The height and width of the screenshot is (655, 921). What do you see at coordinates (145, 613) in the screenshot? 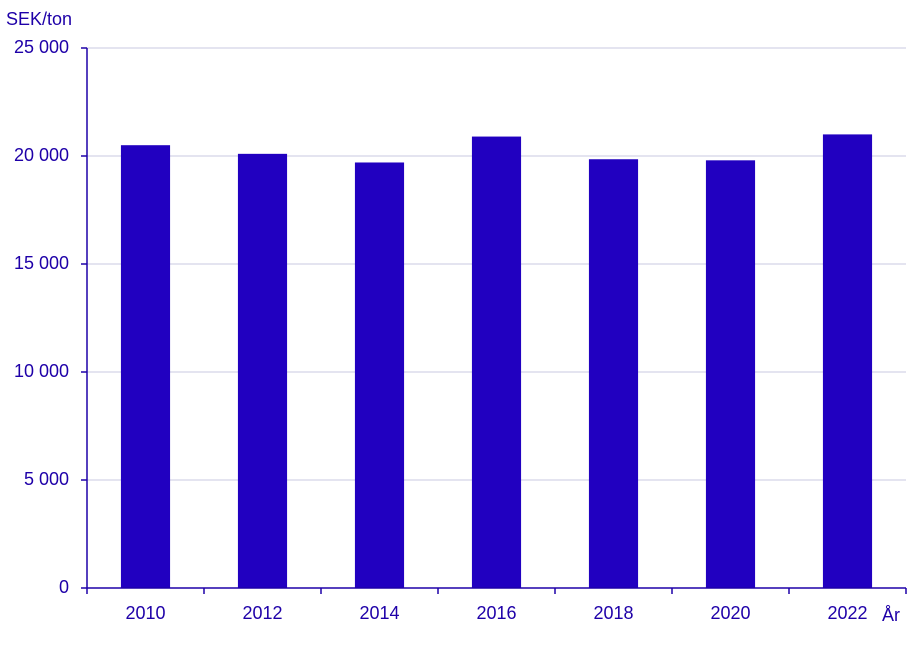
I see `x-tick-label: 2010` at bounding box center [145, 613].